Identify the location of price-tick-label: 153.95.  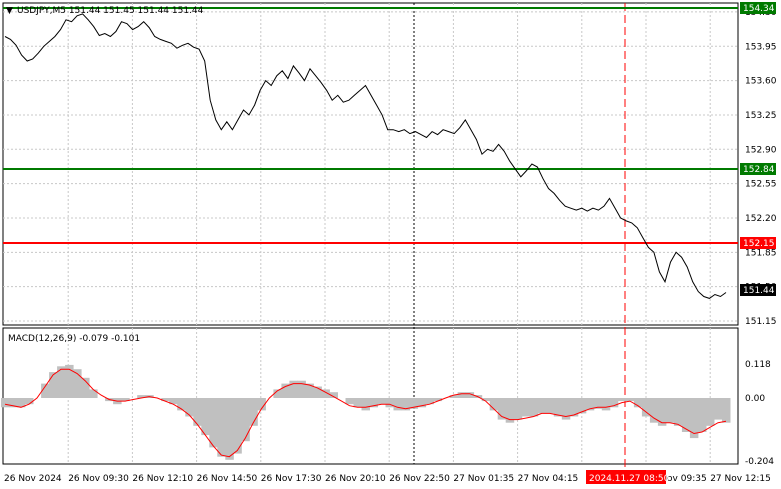
(761, 47).